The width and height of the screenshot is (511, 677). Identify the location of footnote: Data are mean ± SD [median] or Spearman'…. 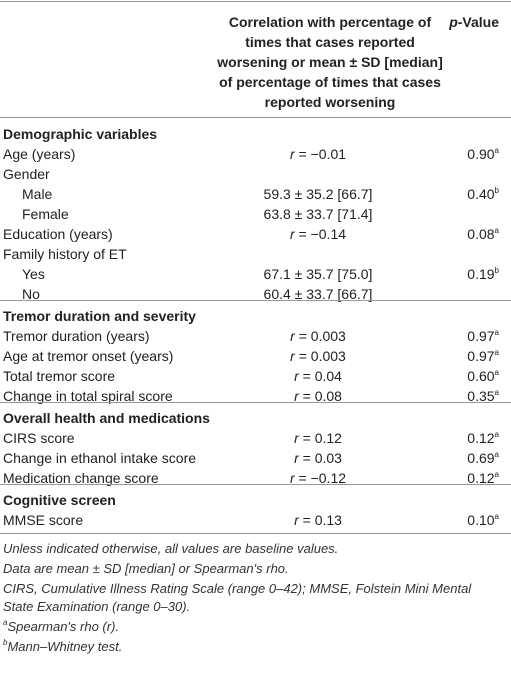
(146, 568).